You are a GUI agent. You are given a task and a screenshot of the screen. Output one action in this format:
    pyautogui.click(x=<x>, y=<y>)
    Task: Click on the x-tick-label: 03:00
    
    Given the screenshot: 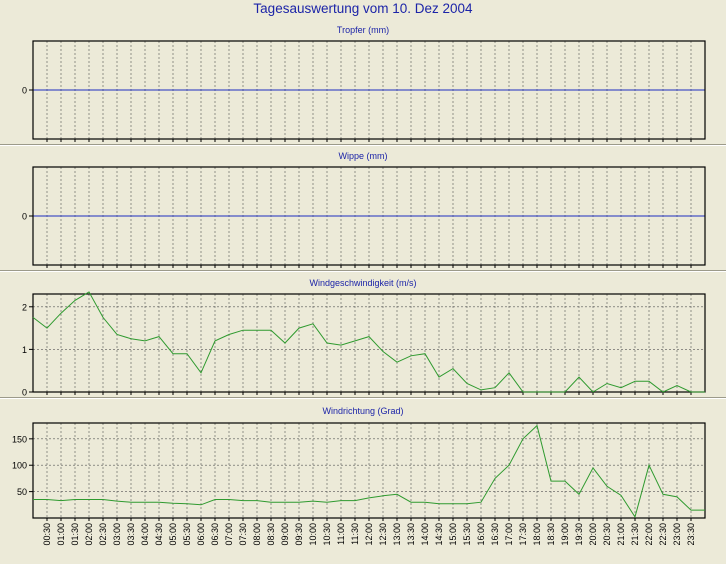 What is the action you would take?
    pyautogui.click(x=117, y=534)
    